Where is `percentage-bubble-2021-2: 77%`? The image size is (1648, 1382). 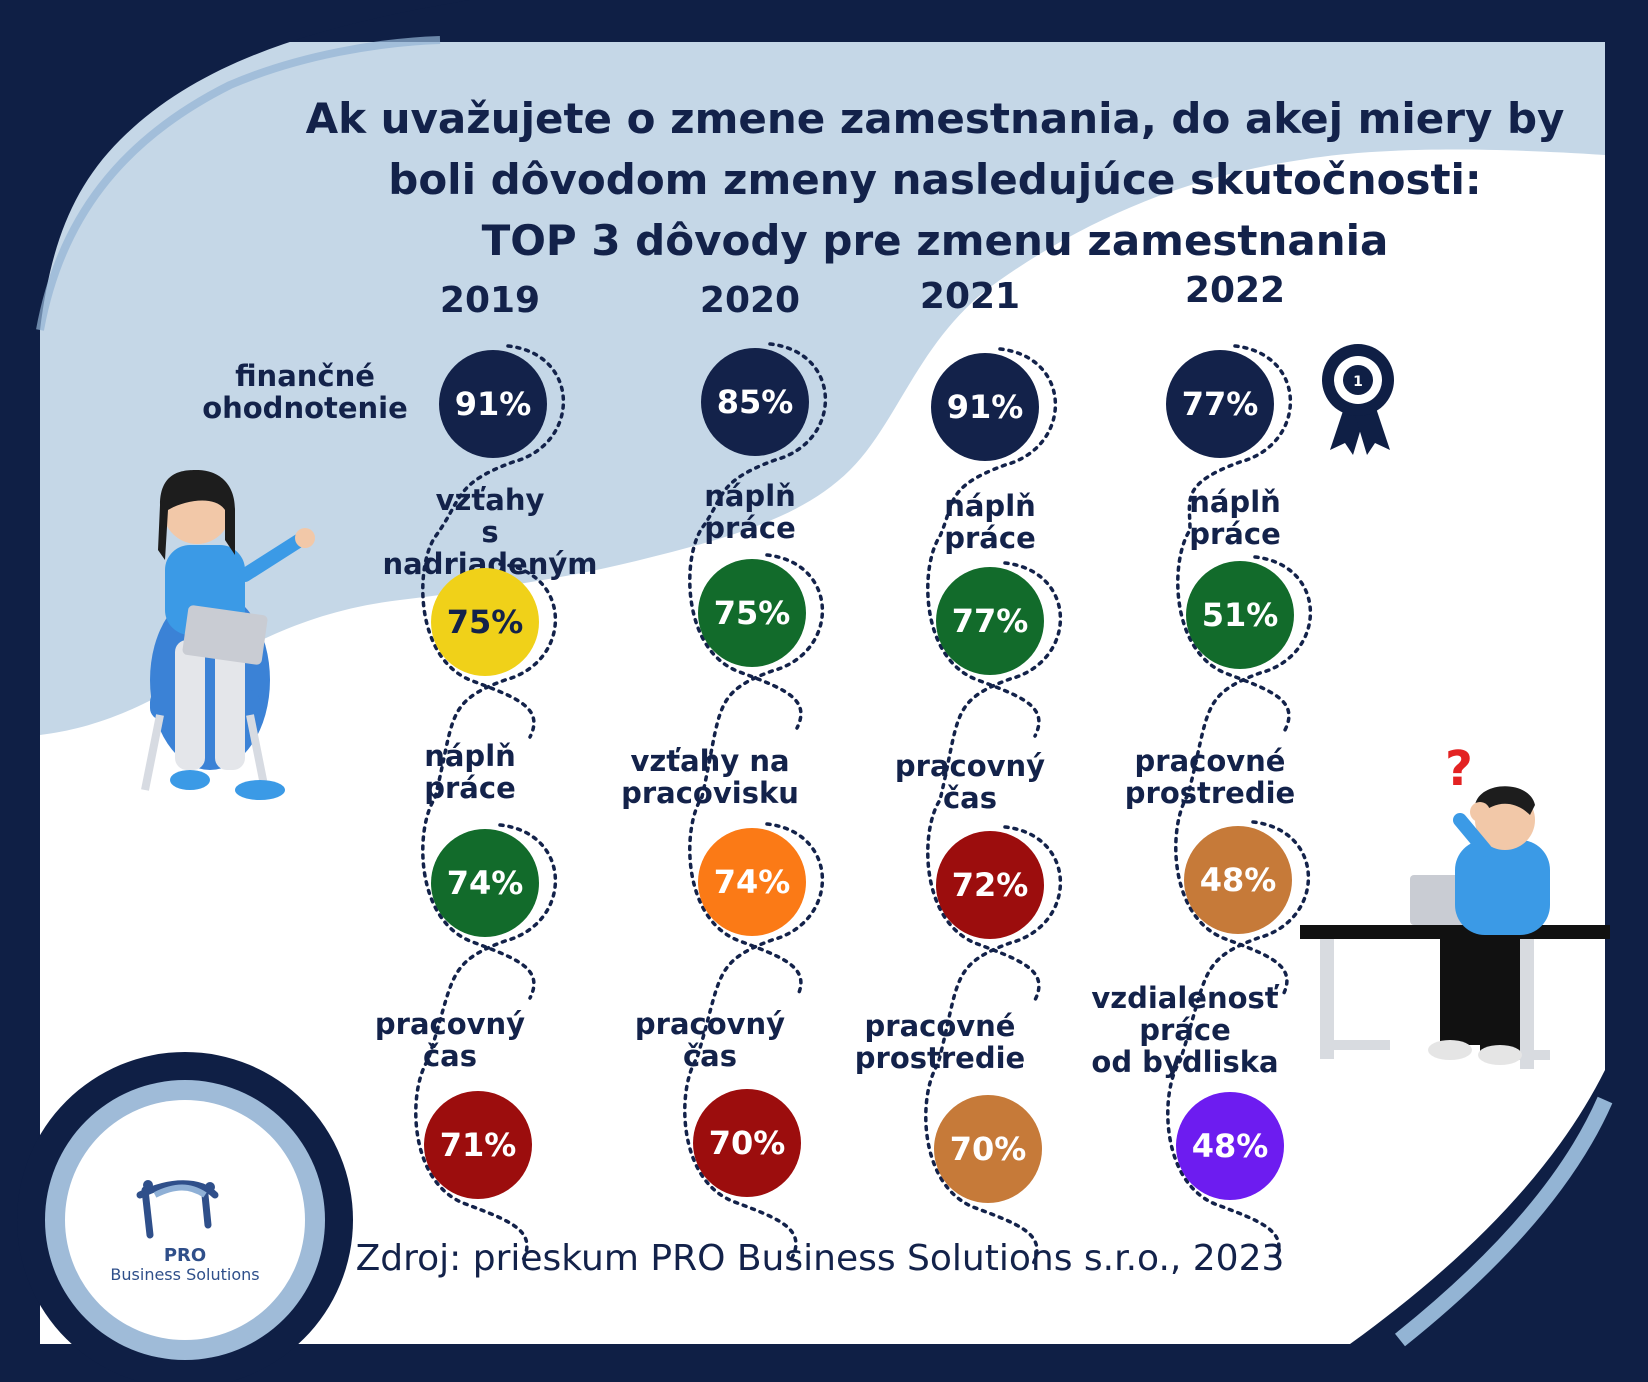
percentage-bubble-2021-2: 77% is located at coordinates (990, 621).